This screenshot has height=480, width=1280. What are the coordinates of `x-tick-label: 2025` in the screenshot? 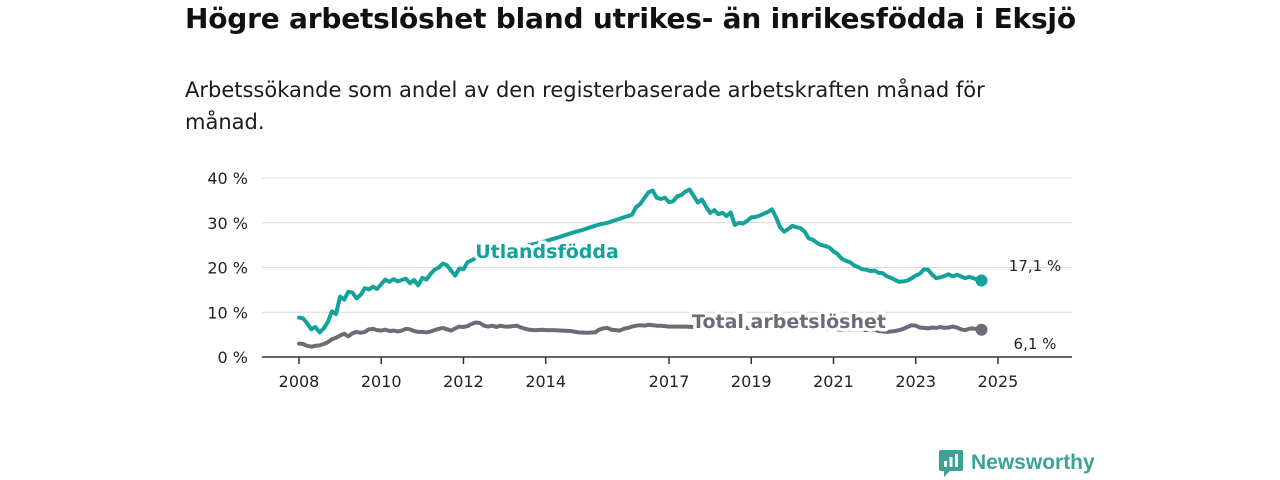 It's located at (998, 381).